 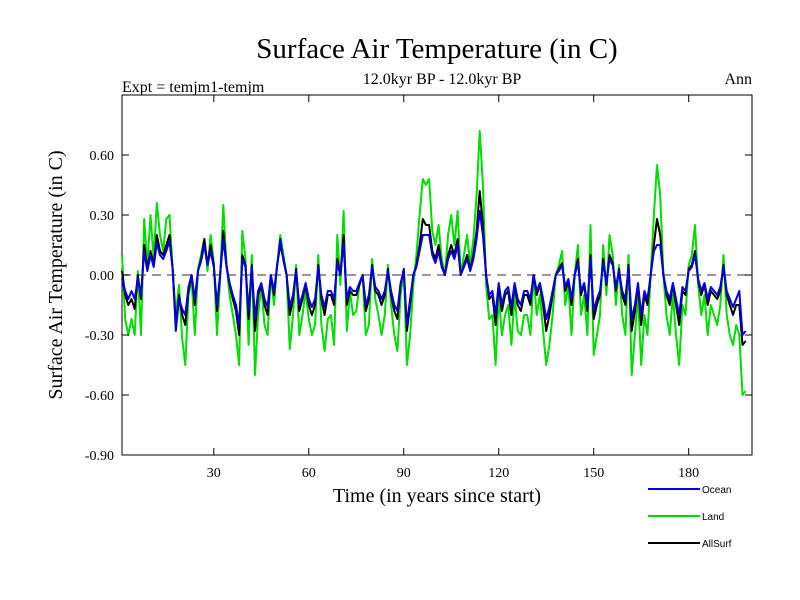 I want to click on y-axis-label: Surface Air Temperature (in C), so click(x=56, y=274).